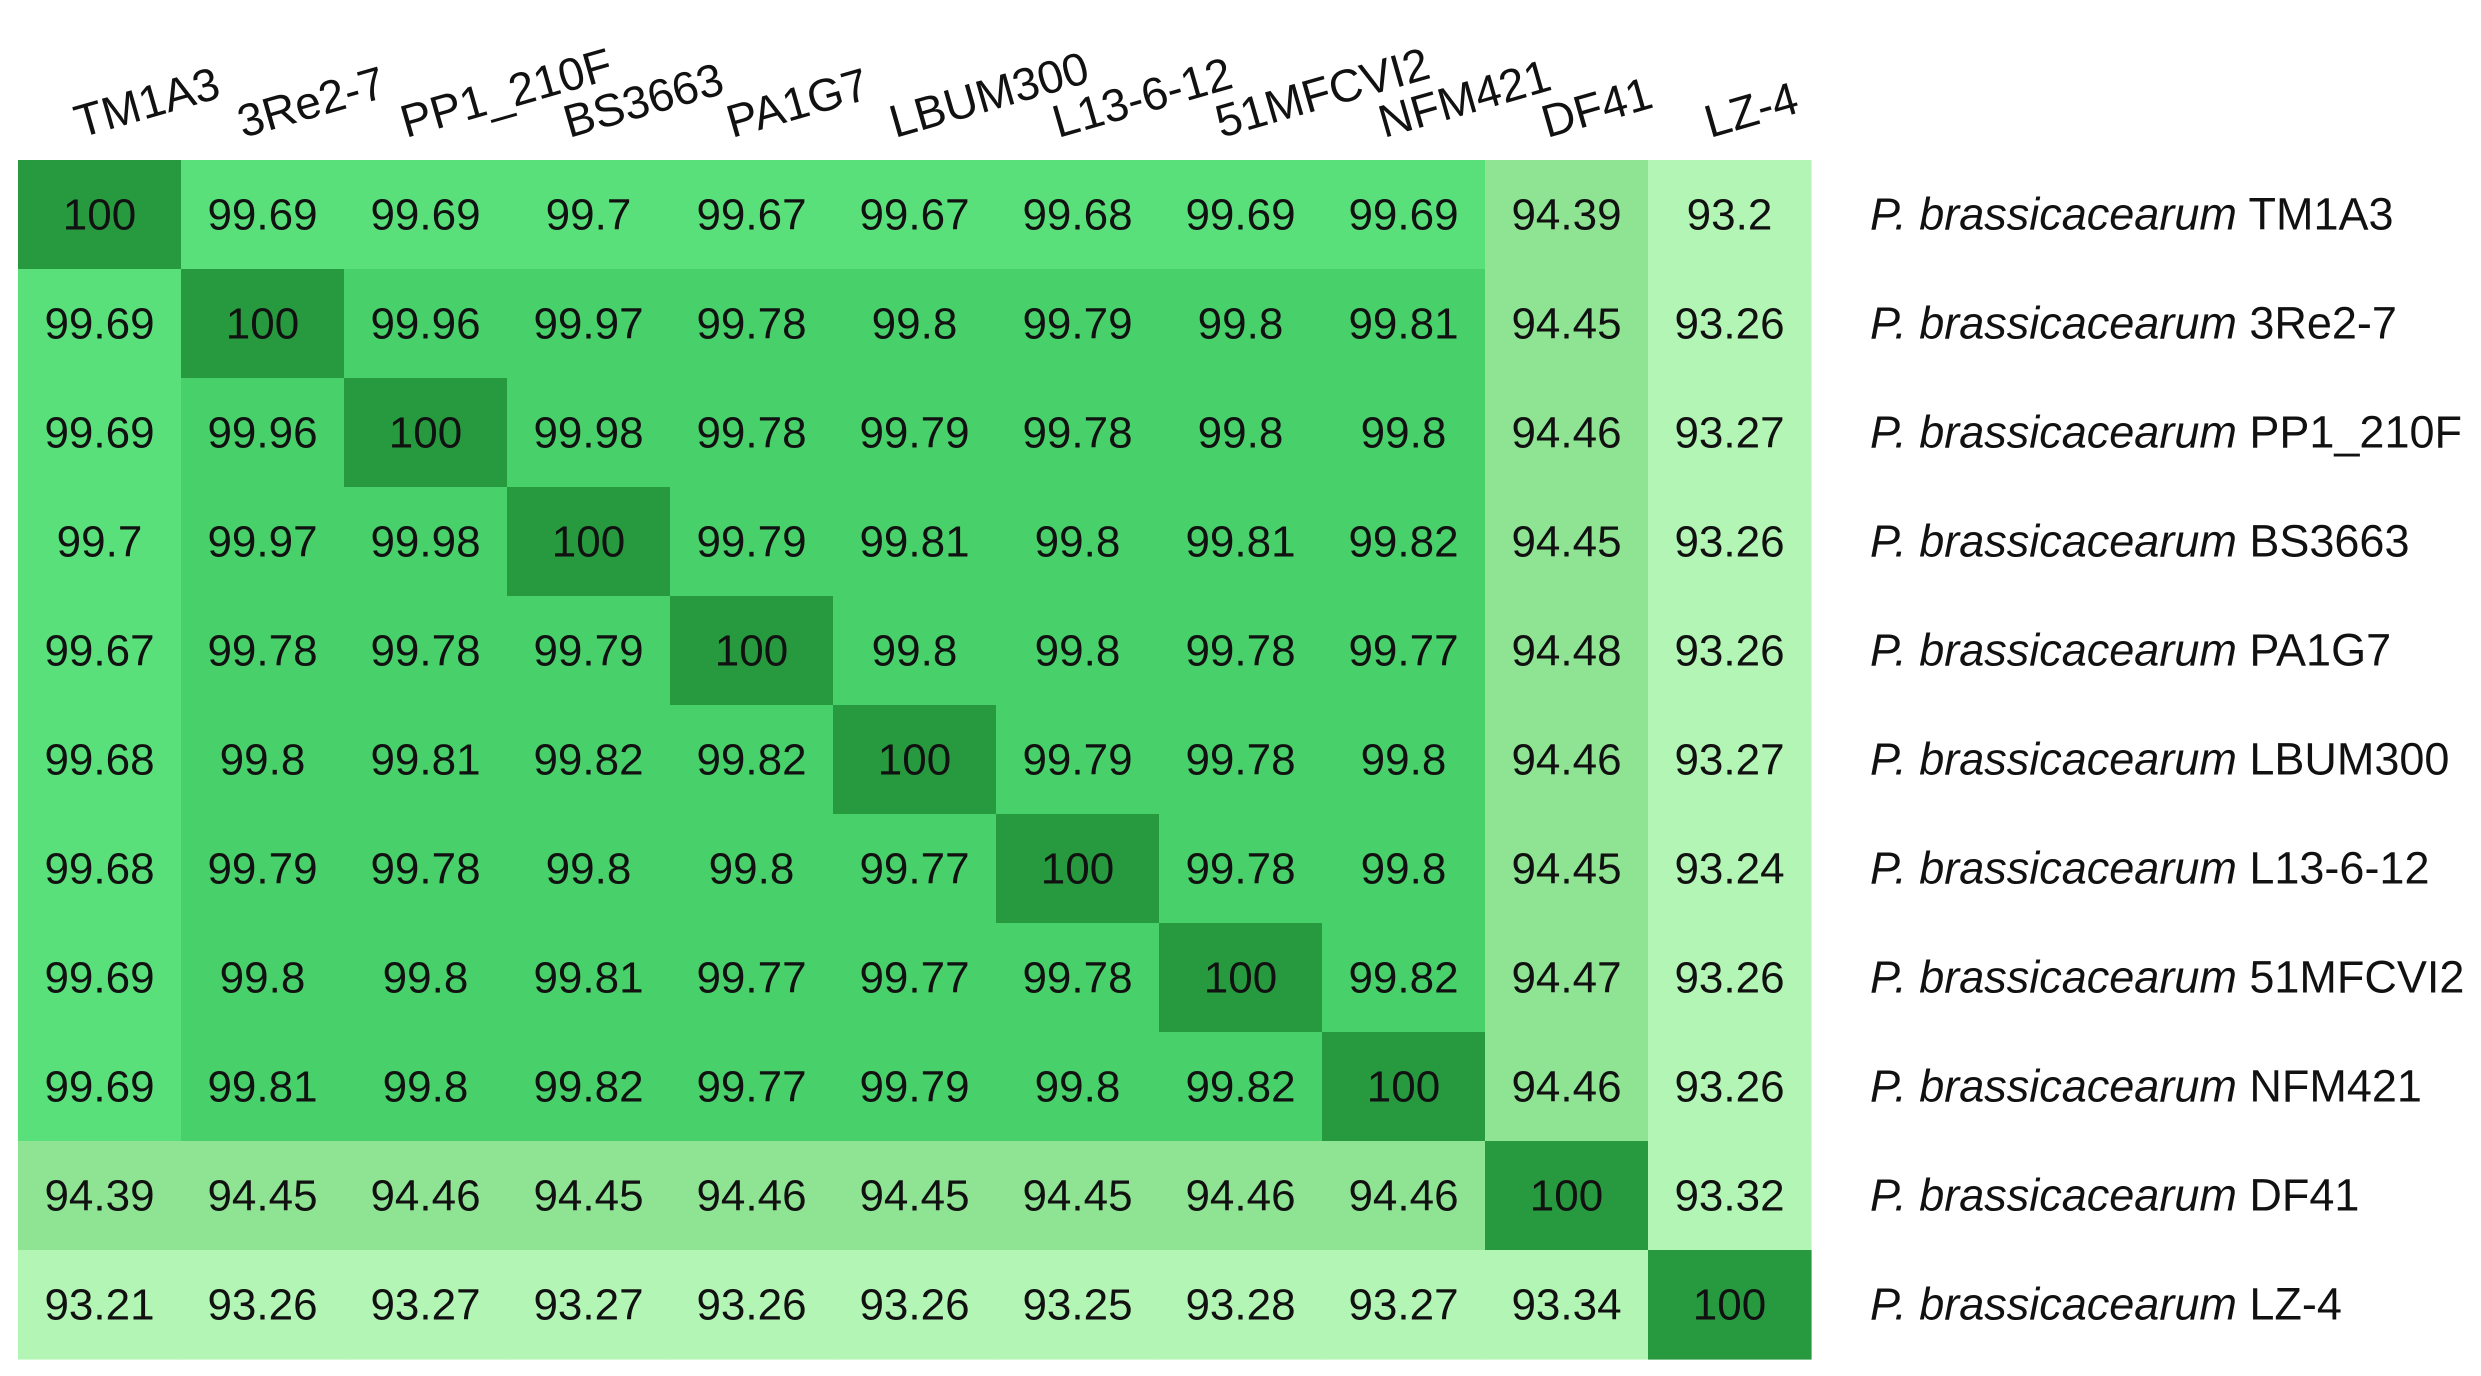 The height and width of the screenshot is (1376, 2481). Describe the element at coordinates (914, 978) in the screenshot. I see `cell-value: 99.77` at that location.